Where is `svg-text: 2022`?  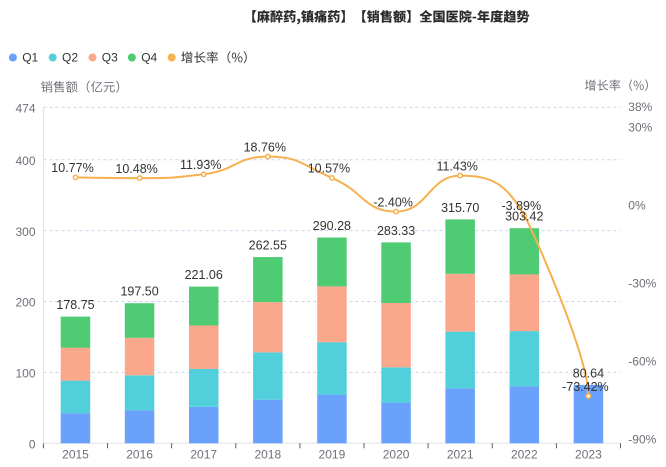 svg-text: 2022 is located at coordinates (524, 455).